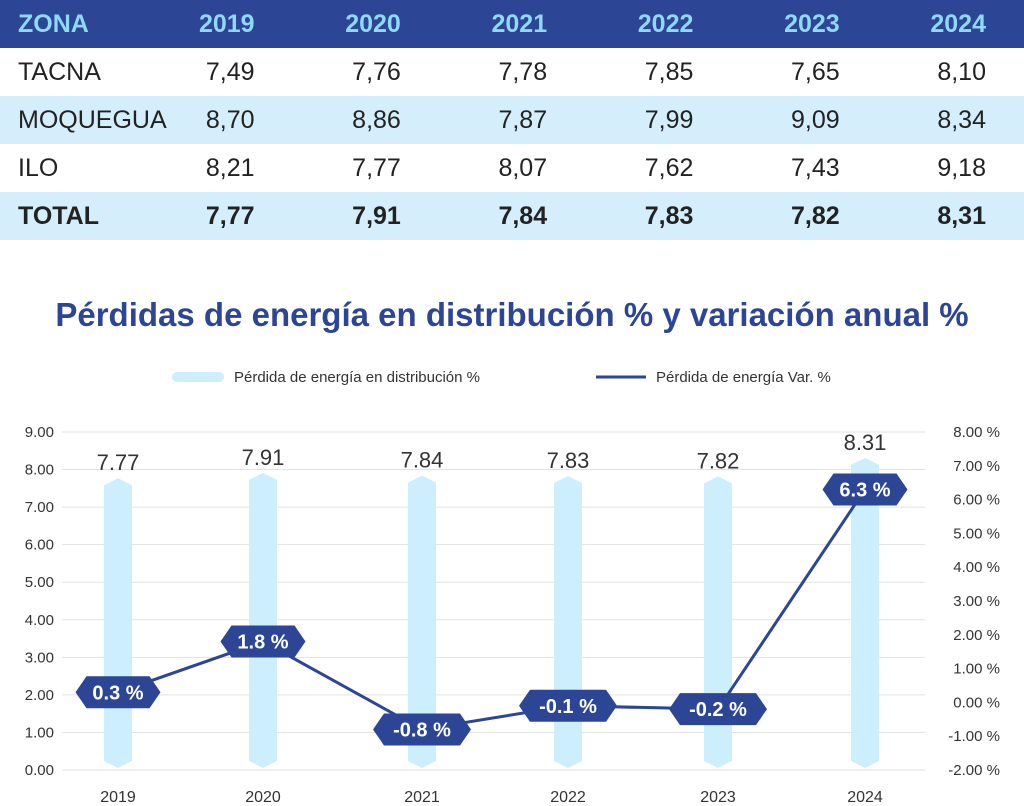 Image resolution: width=1024 pixels, height=806 pixels. Describe the element at coordinates (263, 457) in the screenshot. I see `bar-value-label: 7.91` at that location.